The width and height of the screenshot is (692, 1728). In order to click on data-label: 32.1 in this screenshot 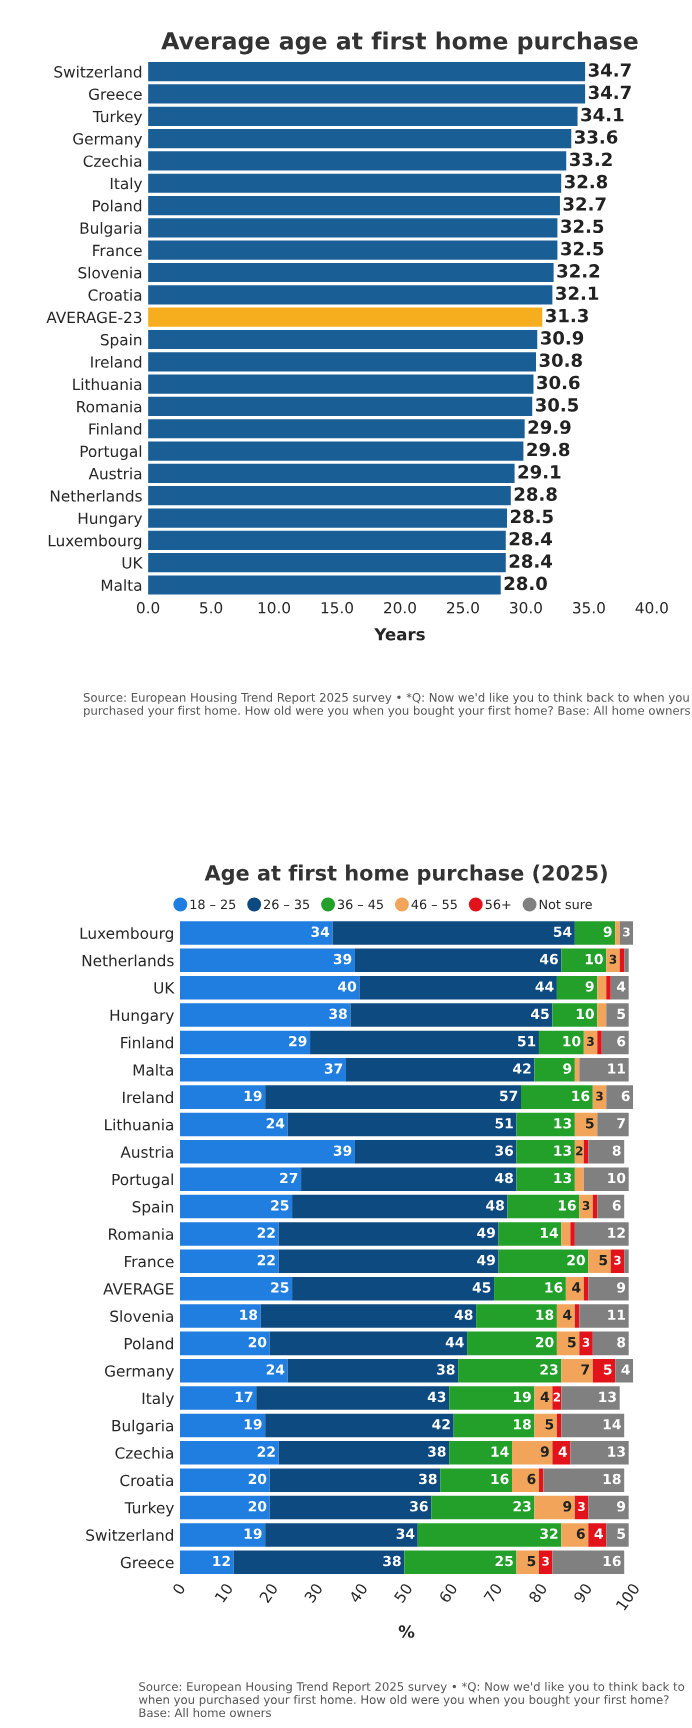, I will do `click(577, 293)`.